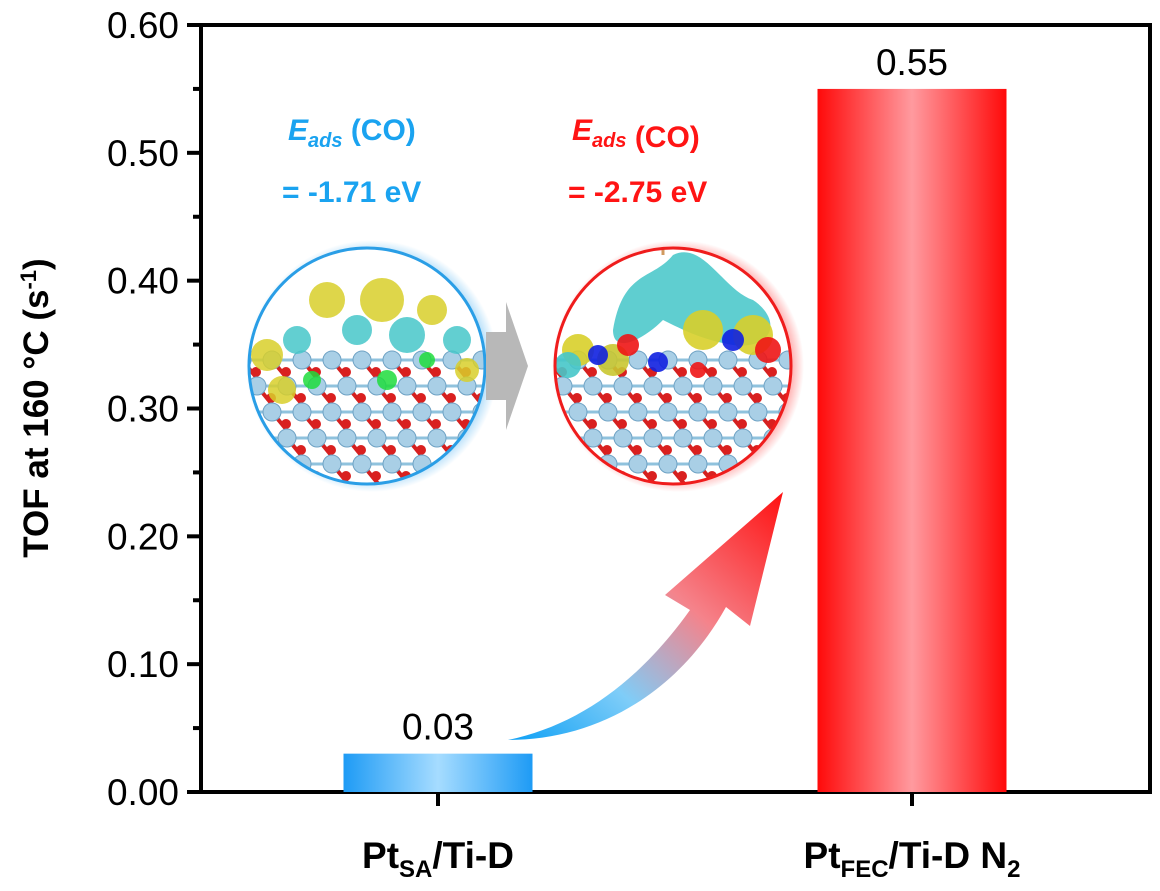 This screenshot has height=891, width=1160. What do you see at coordinates (637, 161) in the screenshot?
I see `annotation-red: Eads (CO) = -2.75 eV` at bounding box center [637, 161].